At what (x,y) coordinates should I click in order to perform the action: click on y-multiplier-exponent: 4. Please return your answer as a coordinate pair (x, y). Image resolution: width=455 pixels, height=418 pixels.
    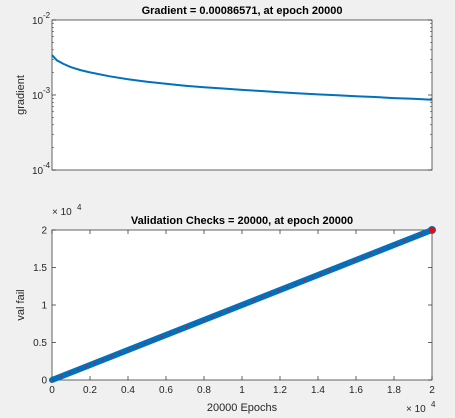
    Looking at the image, I should click on (79, 207).